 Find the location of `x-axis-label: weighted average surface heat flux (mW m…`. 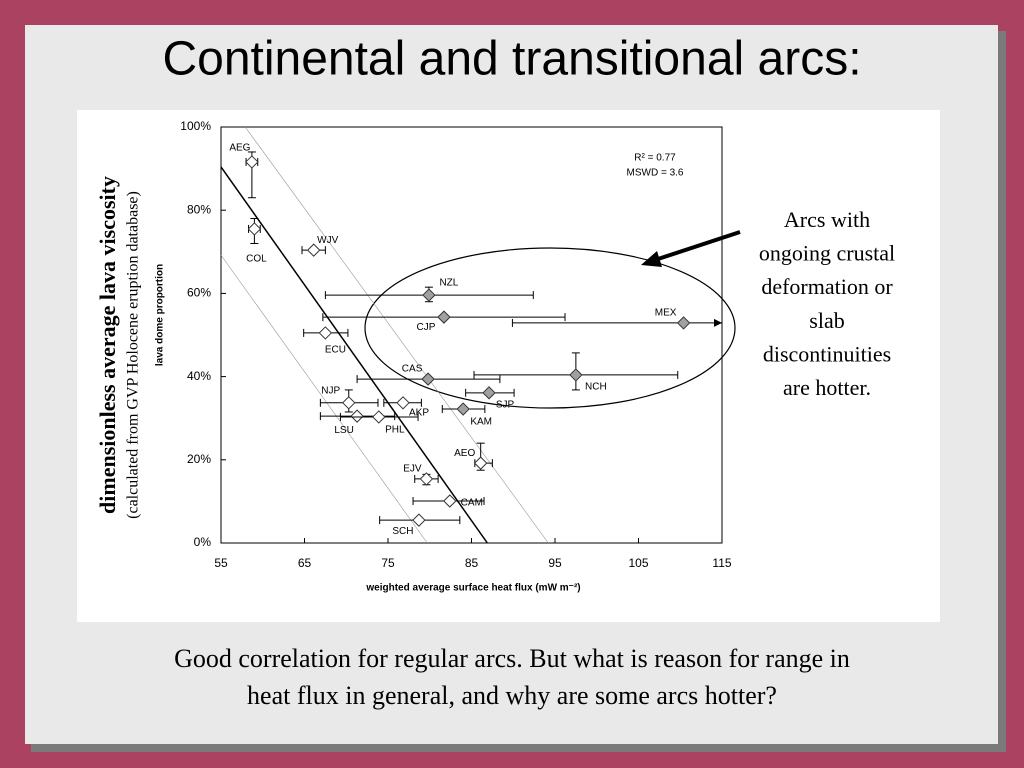

x-axis-label: weighted average surface heat flux (mW m… is located at coordinates (472, 588).